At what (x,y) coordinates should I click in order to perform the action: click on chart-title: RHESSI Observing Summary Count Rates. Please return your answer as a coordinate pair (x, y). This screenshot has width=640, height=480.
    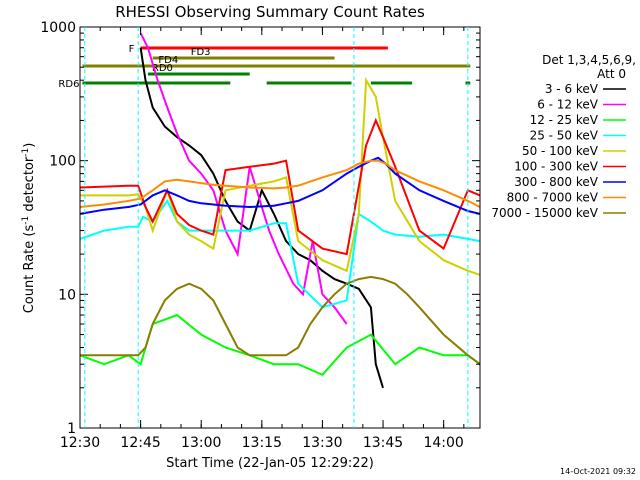
    Looking at the image, I should click on (270, 12).